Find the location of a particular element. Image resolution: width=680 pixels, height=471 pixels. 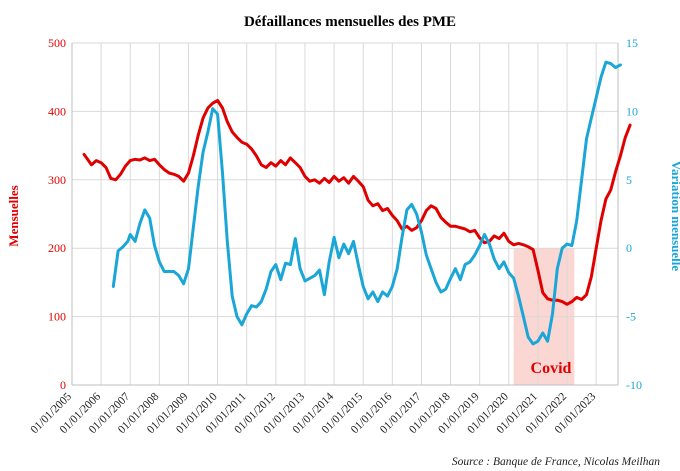

y-left-tick-label: 0 is located at coordinates (63, 385).